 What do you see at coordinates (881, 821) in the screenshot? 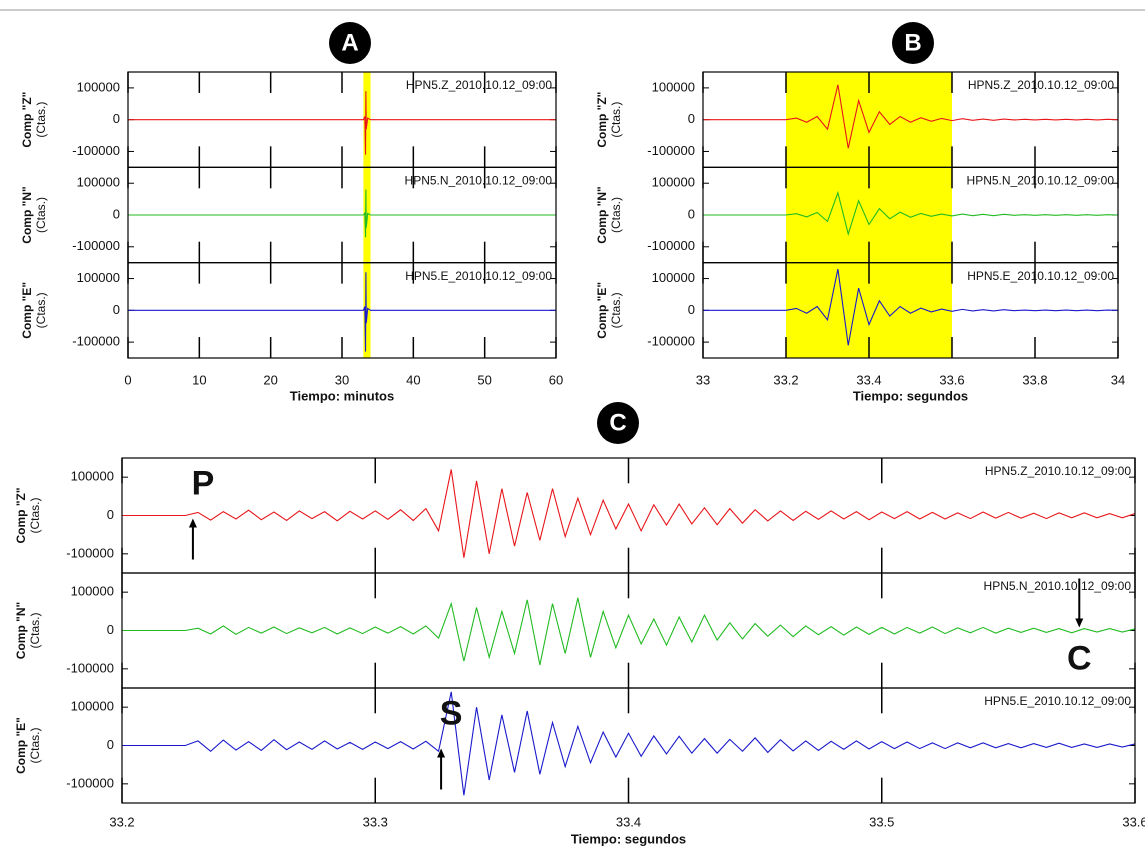
I see `x-tick-label: 33.5` at bounding box center [881, 821].